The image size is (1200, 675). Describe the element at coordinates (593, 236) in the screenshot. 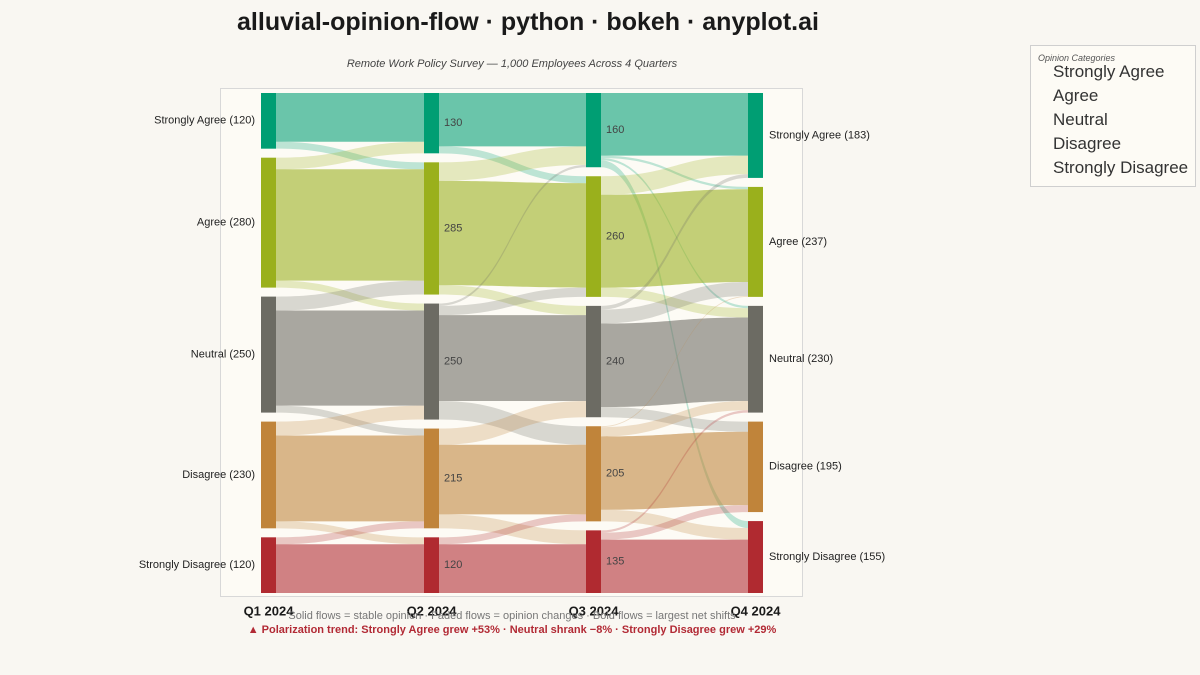

I see `node-agree-q3-2024` at that location.